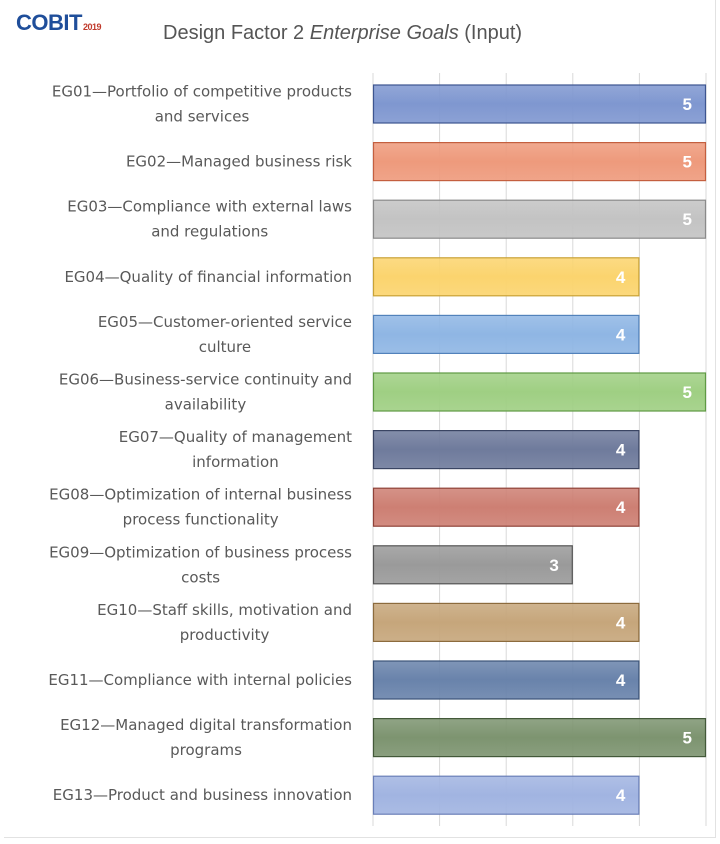 The image size is (720, 844). I want to click on category-label: EG05—Customer-oriented service, so click(225, 322).